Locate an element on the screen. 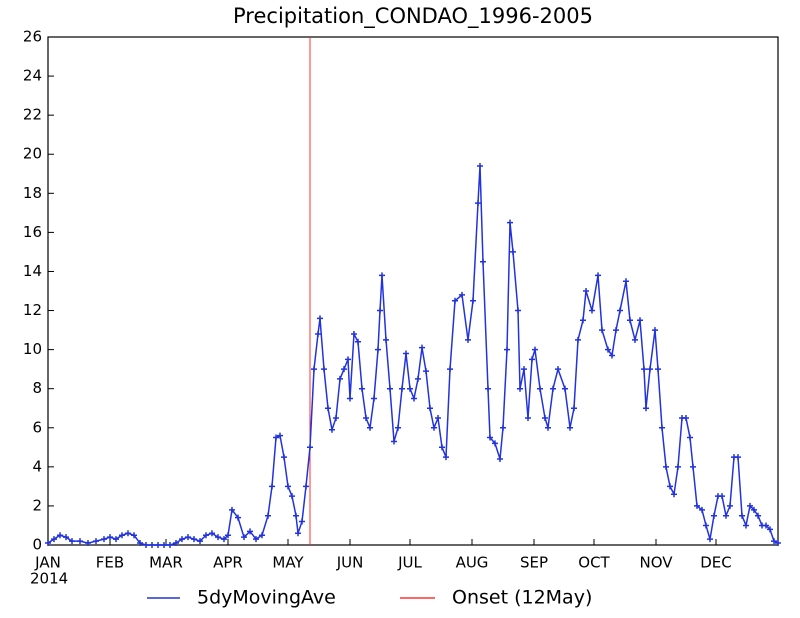  y-tick-label: 24 is located at coordinates (32, 76).